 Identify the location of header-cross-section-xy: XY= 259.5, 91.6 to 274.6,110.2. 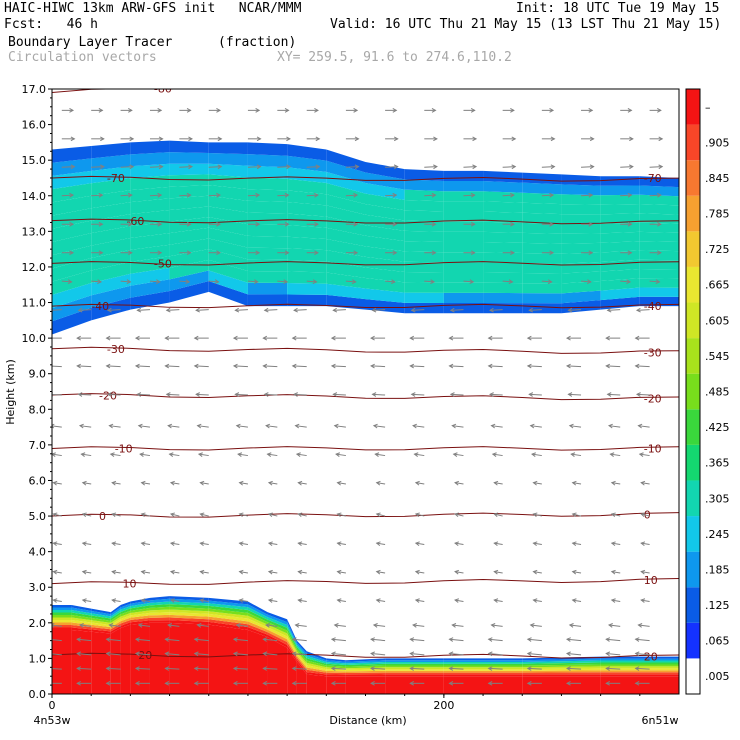
(394, 57).